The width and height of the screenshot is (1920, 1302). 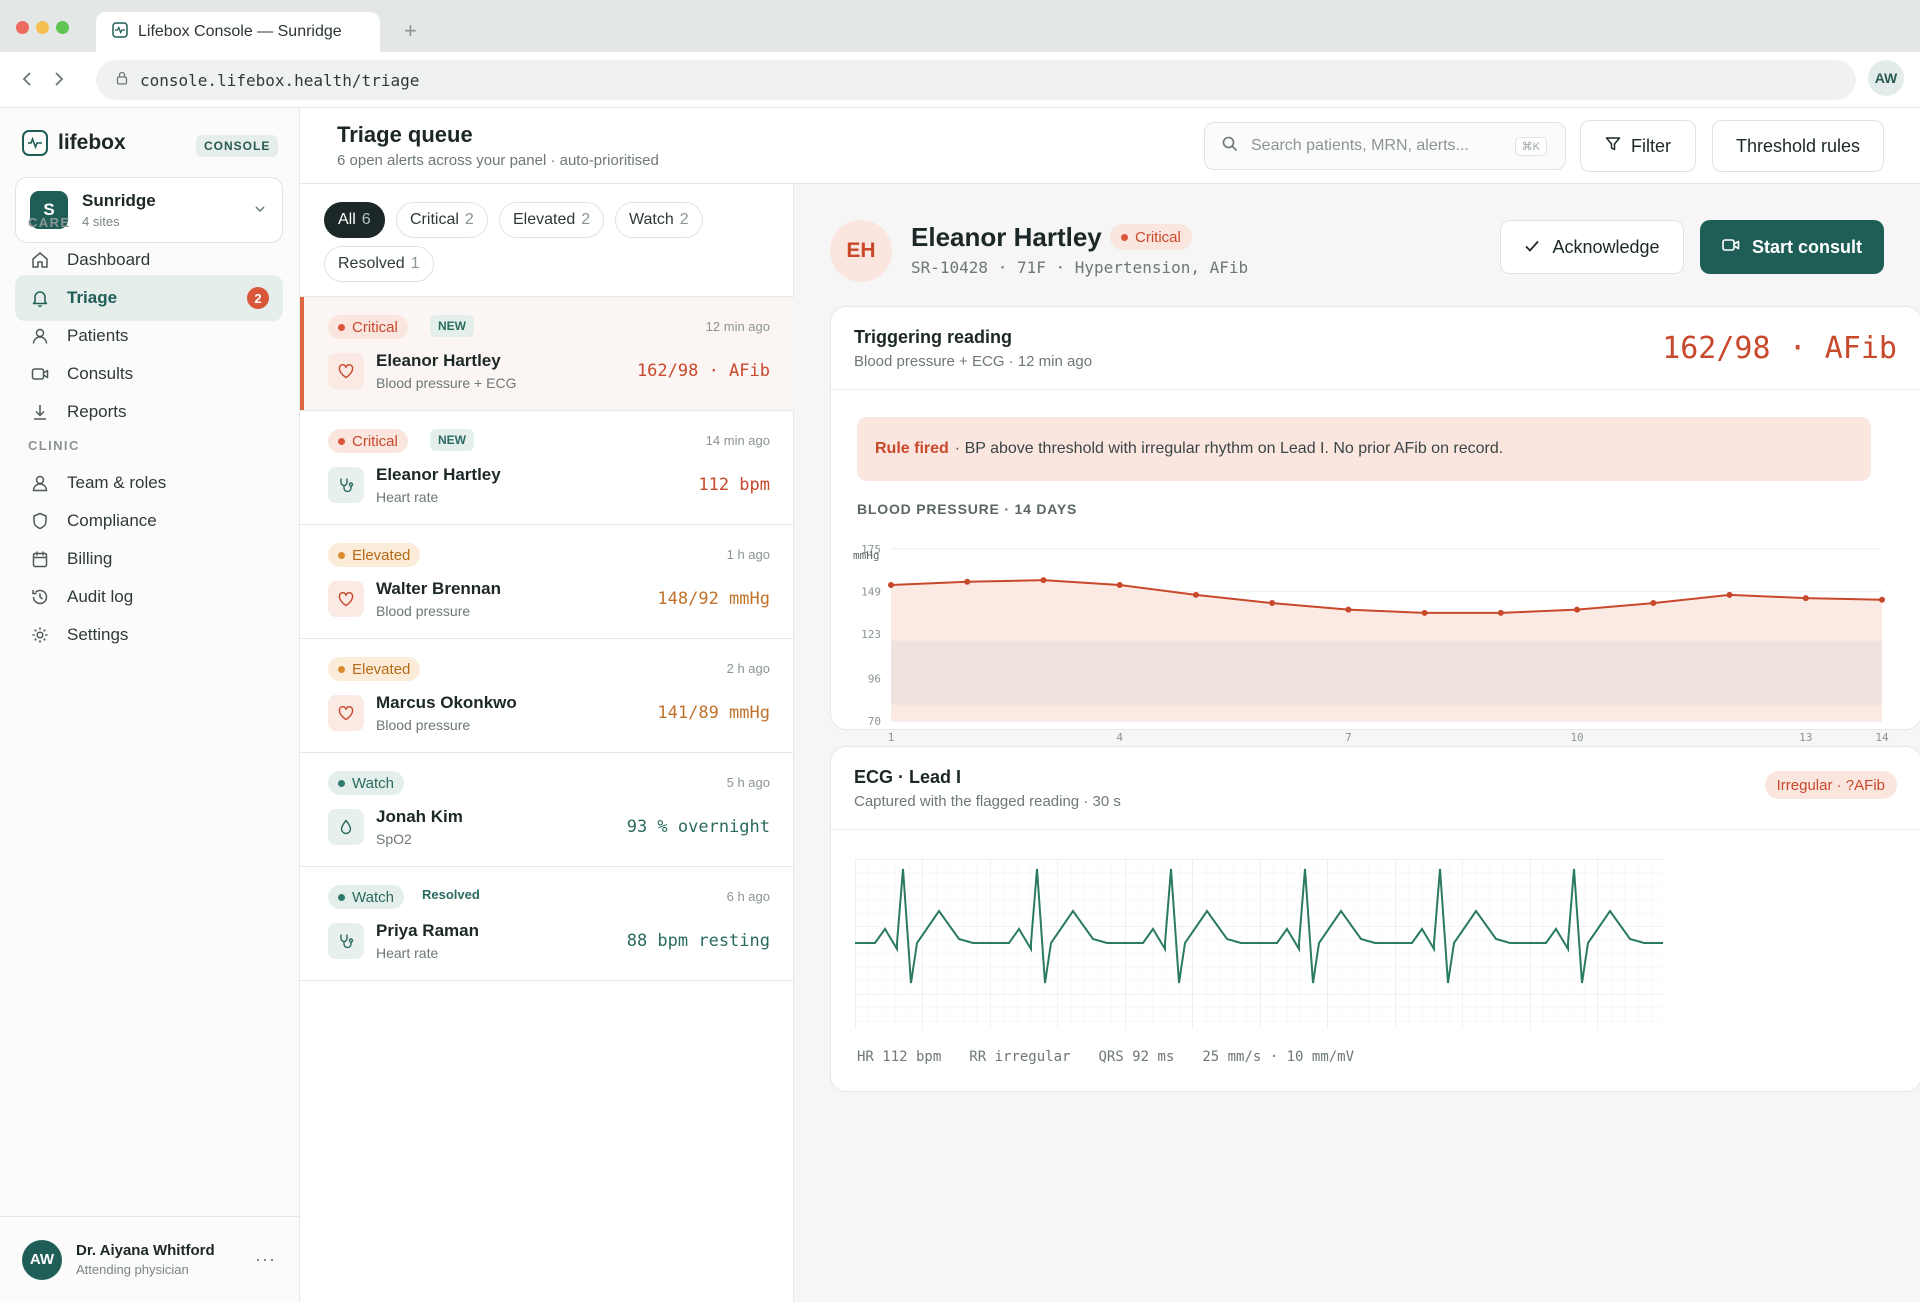 I want to click on browser-tab-title: Lifebox Console — Sunridge, so click(x=240, y=31).